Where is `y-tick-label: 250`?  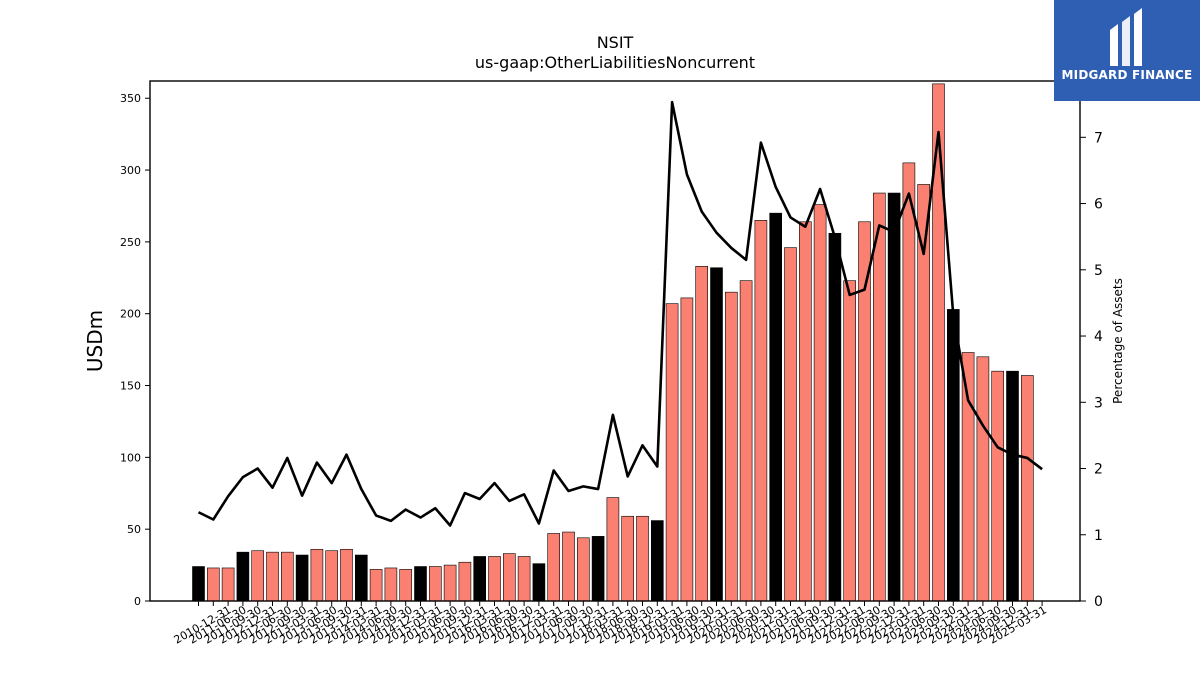 y-tick-label: 250 is located at coordinates (130, 242).